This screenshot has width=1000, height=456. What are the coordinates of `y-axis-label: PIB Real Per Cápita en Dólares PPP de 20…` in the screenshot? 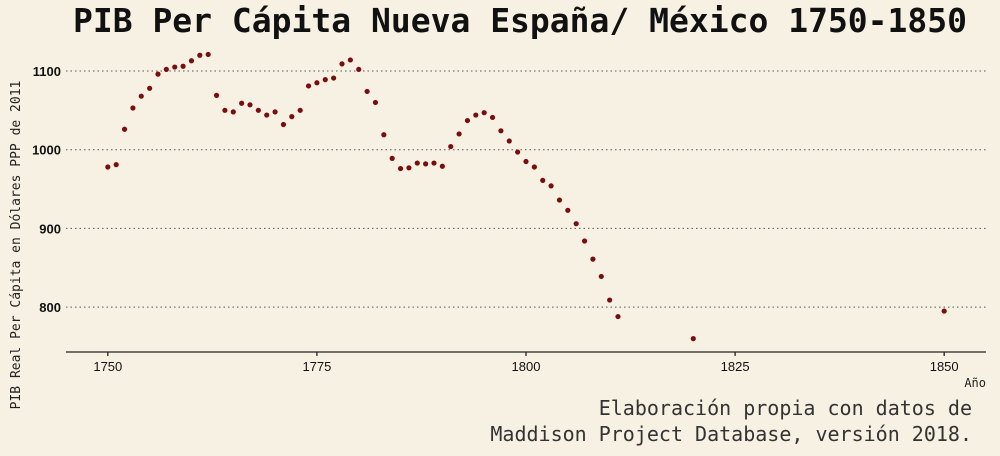 It's located at (16, 245).